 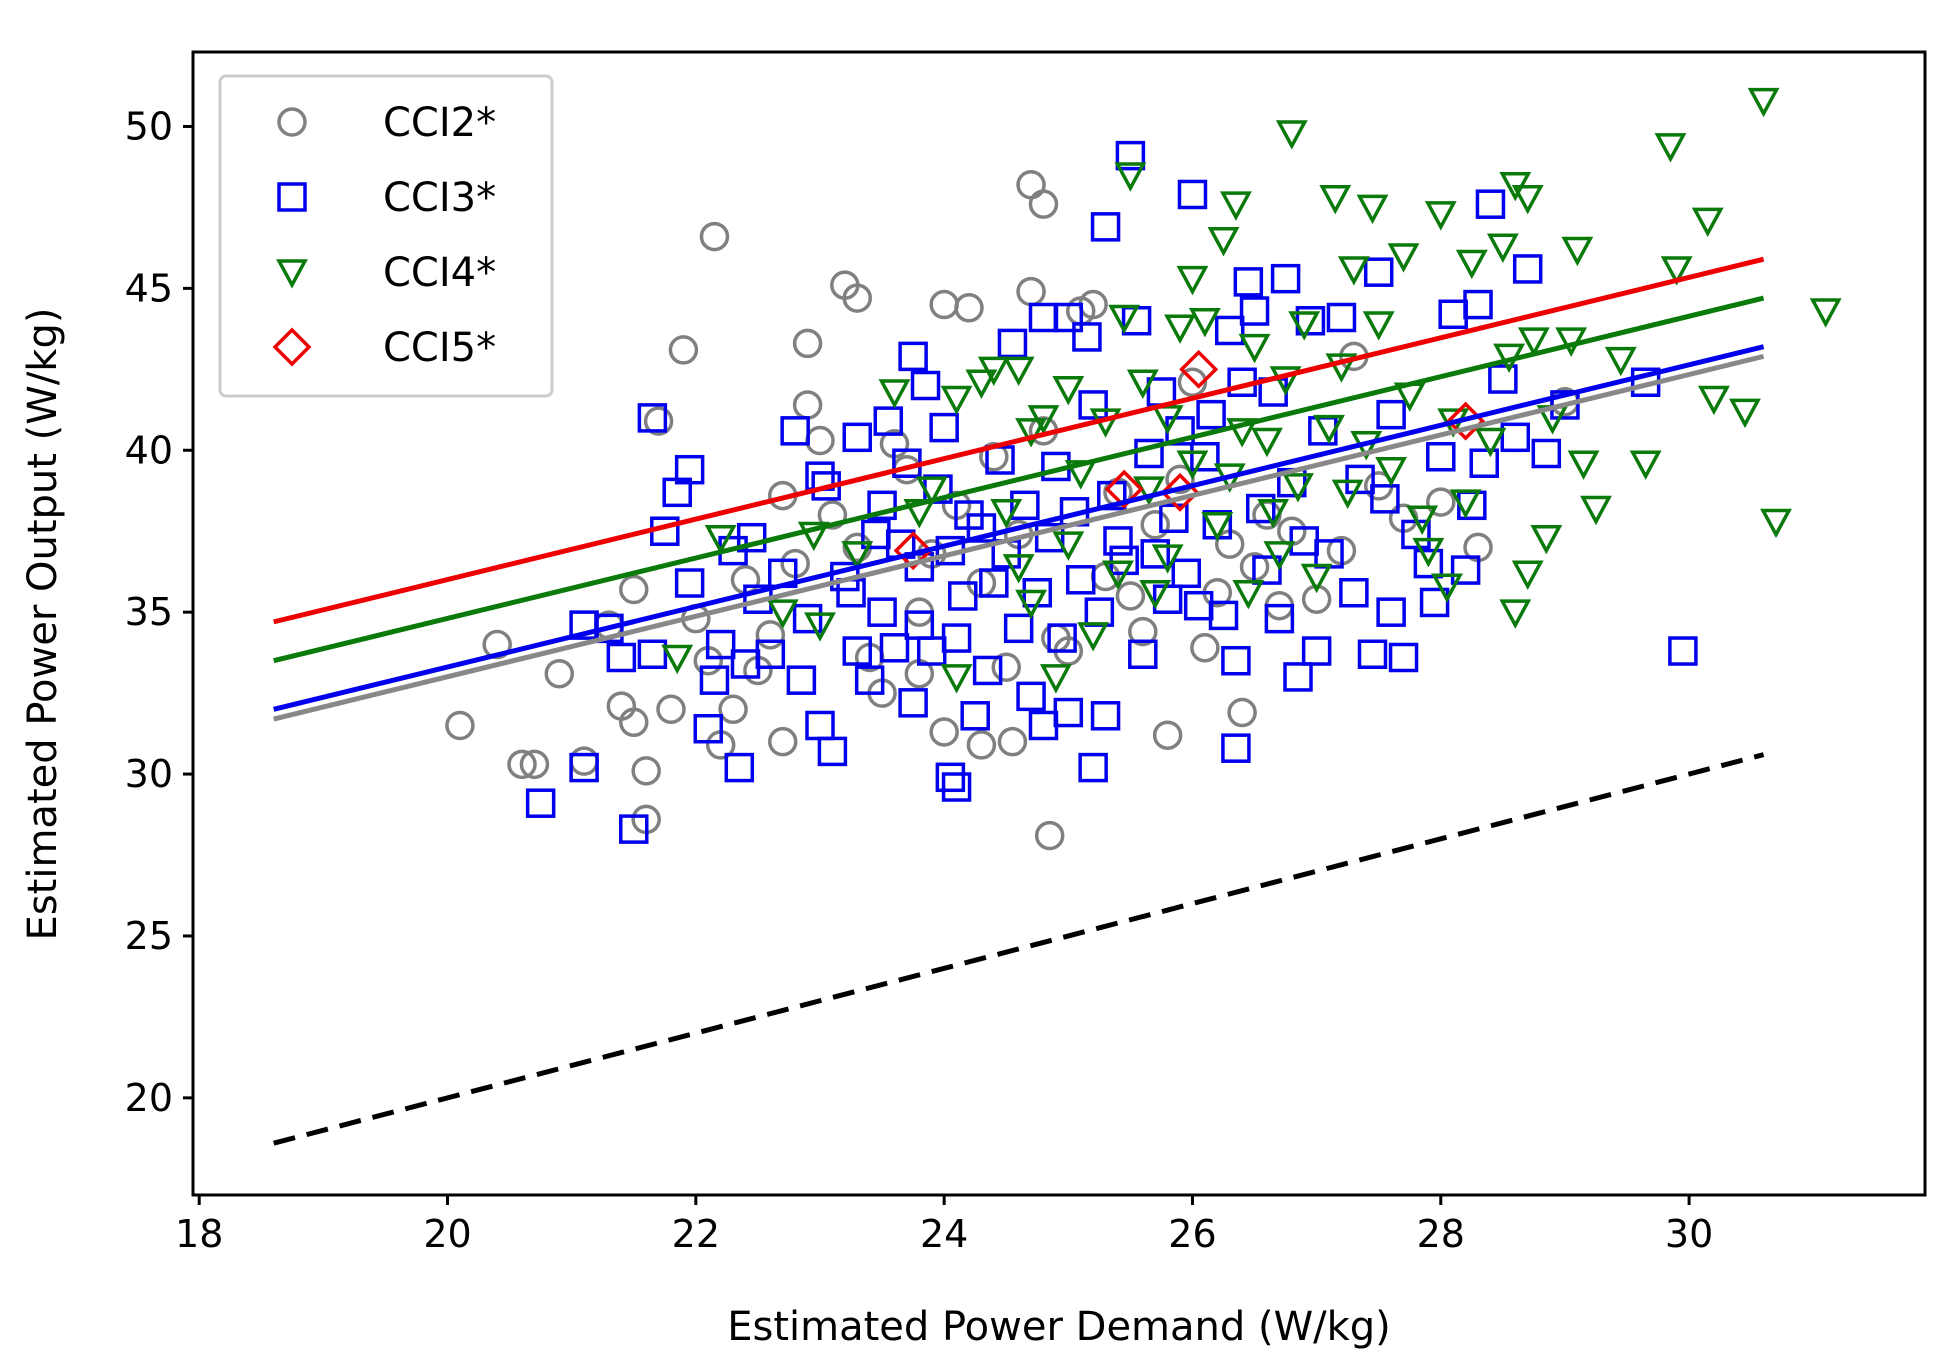 What do you see at coordinates (292, 197) in the screenshot?
I see `legend-marker-cci3` at bounding box center [292, 197].